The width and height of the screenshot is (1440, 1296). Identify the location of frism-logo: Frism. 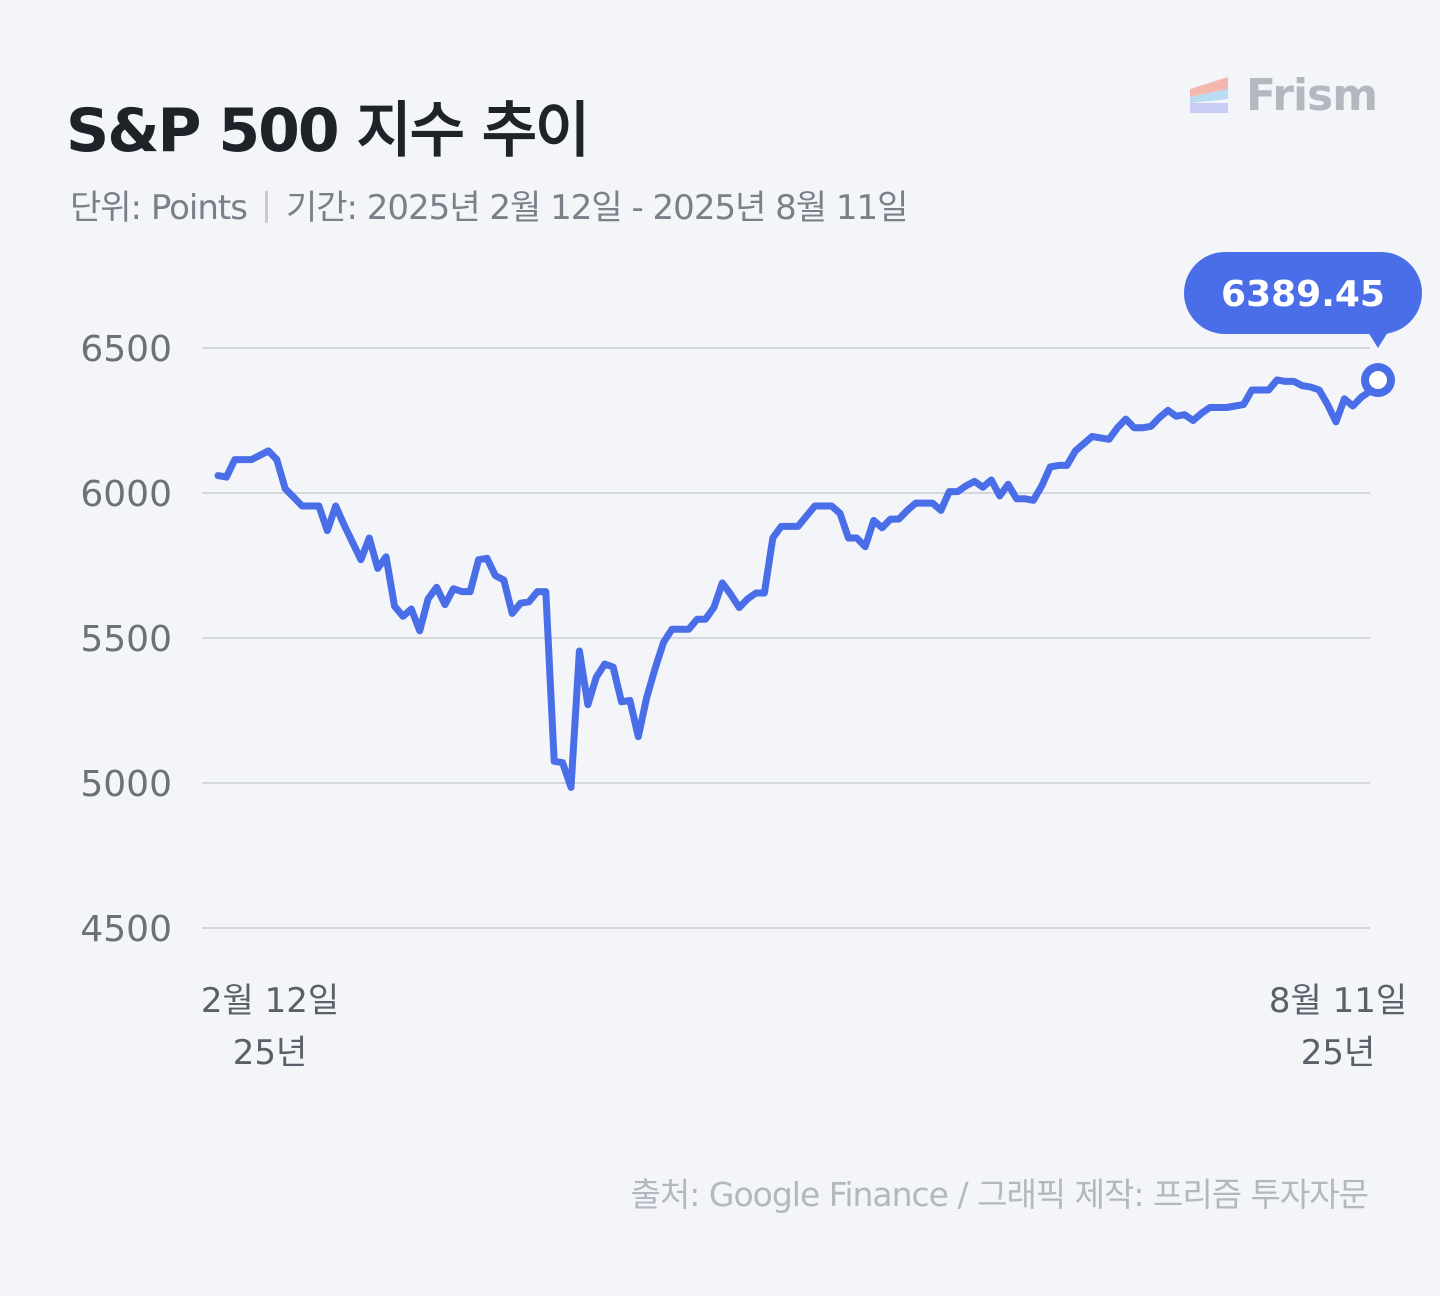
(1284, 95).